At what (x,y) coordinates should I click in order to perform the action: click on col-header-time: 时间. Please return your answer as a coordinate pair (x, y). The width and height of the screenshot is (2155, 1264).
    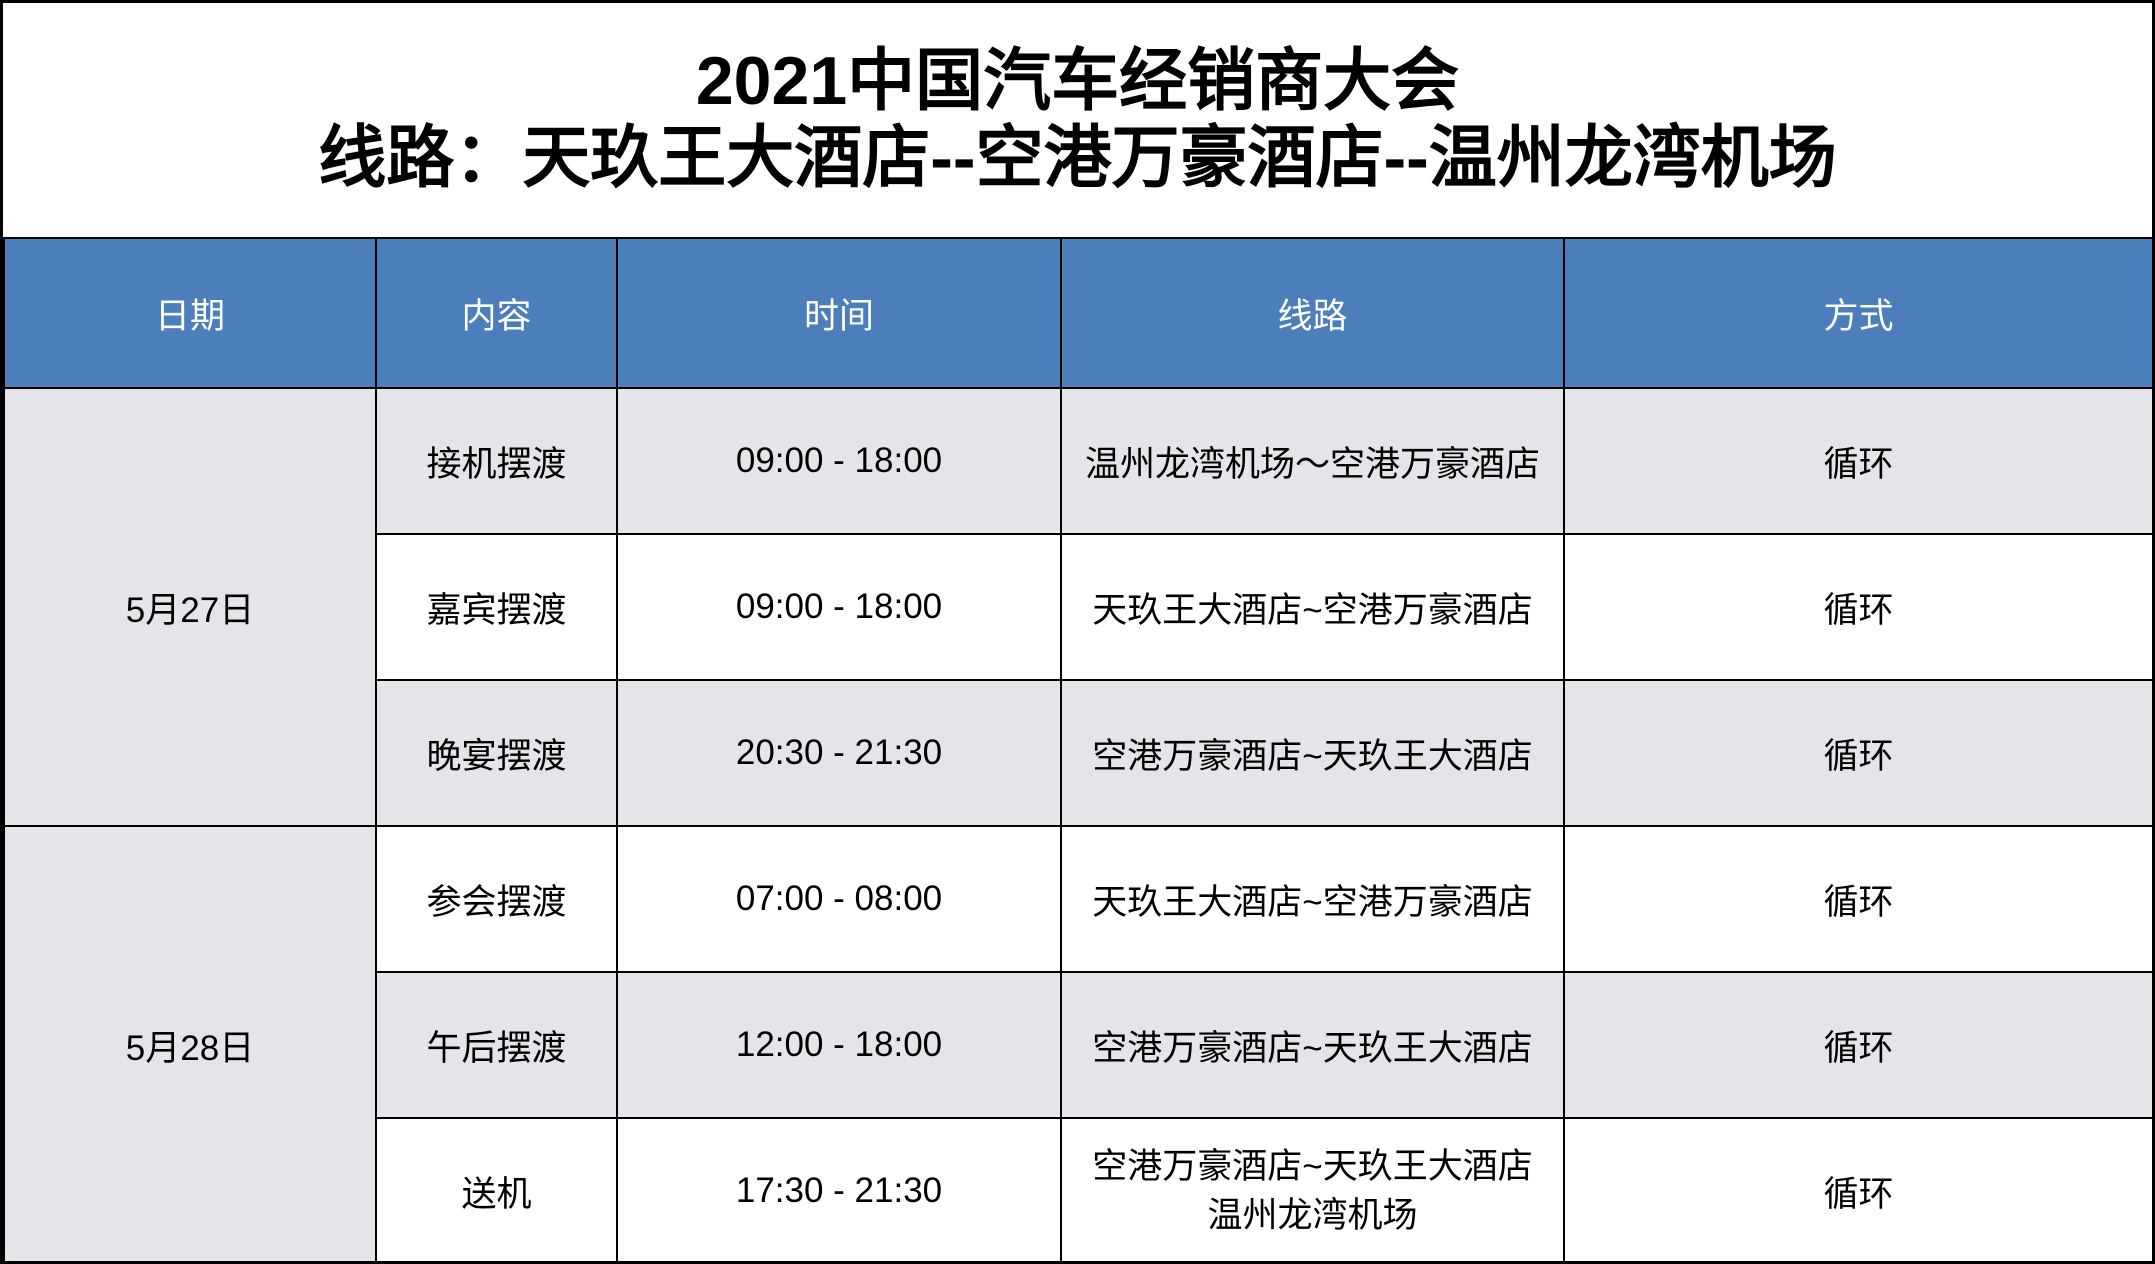
    Looking at the image, I should click on (839, 313).